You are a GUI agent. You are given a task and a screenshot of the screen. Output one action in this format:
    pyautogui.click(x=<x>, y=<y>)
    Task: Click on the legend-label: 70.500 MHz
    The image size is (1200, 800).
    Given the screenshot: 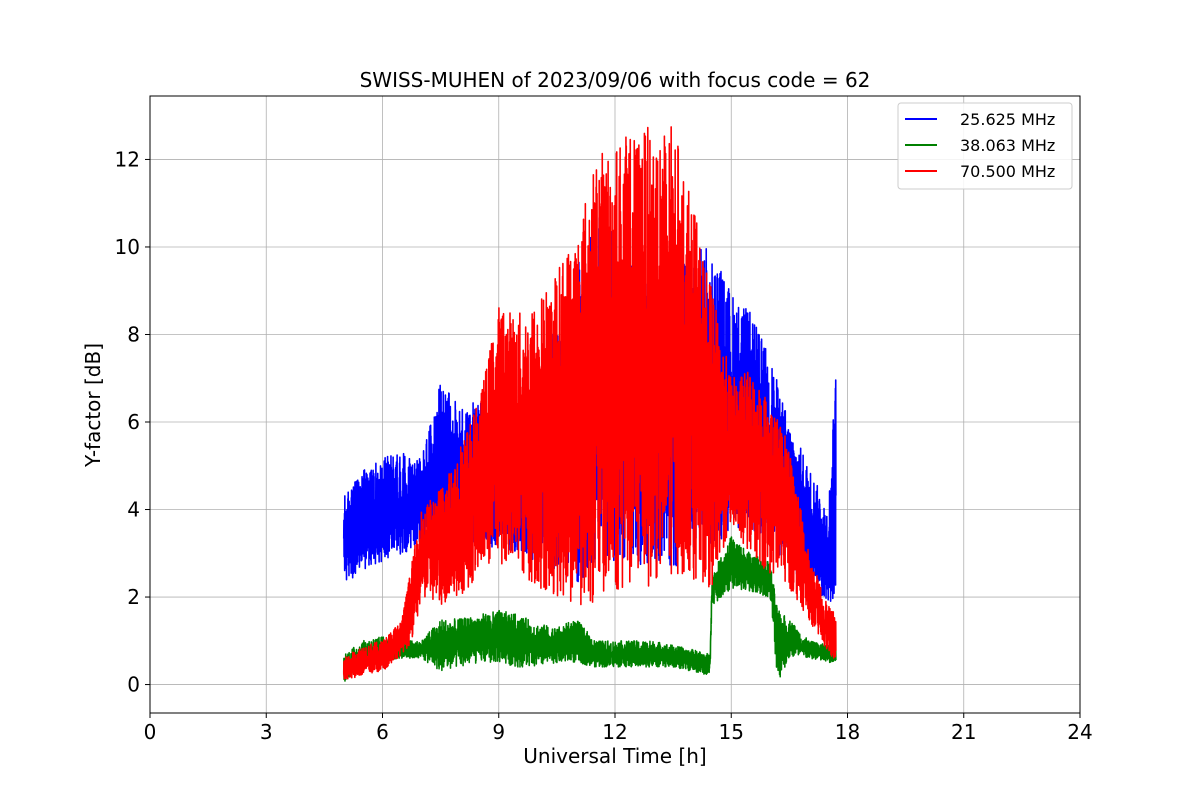 What is the action you would take?
    pyautogui.click(x=1007, y=171)
    